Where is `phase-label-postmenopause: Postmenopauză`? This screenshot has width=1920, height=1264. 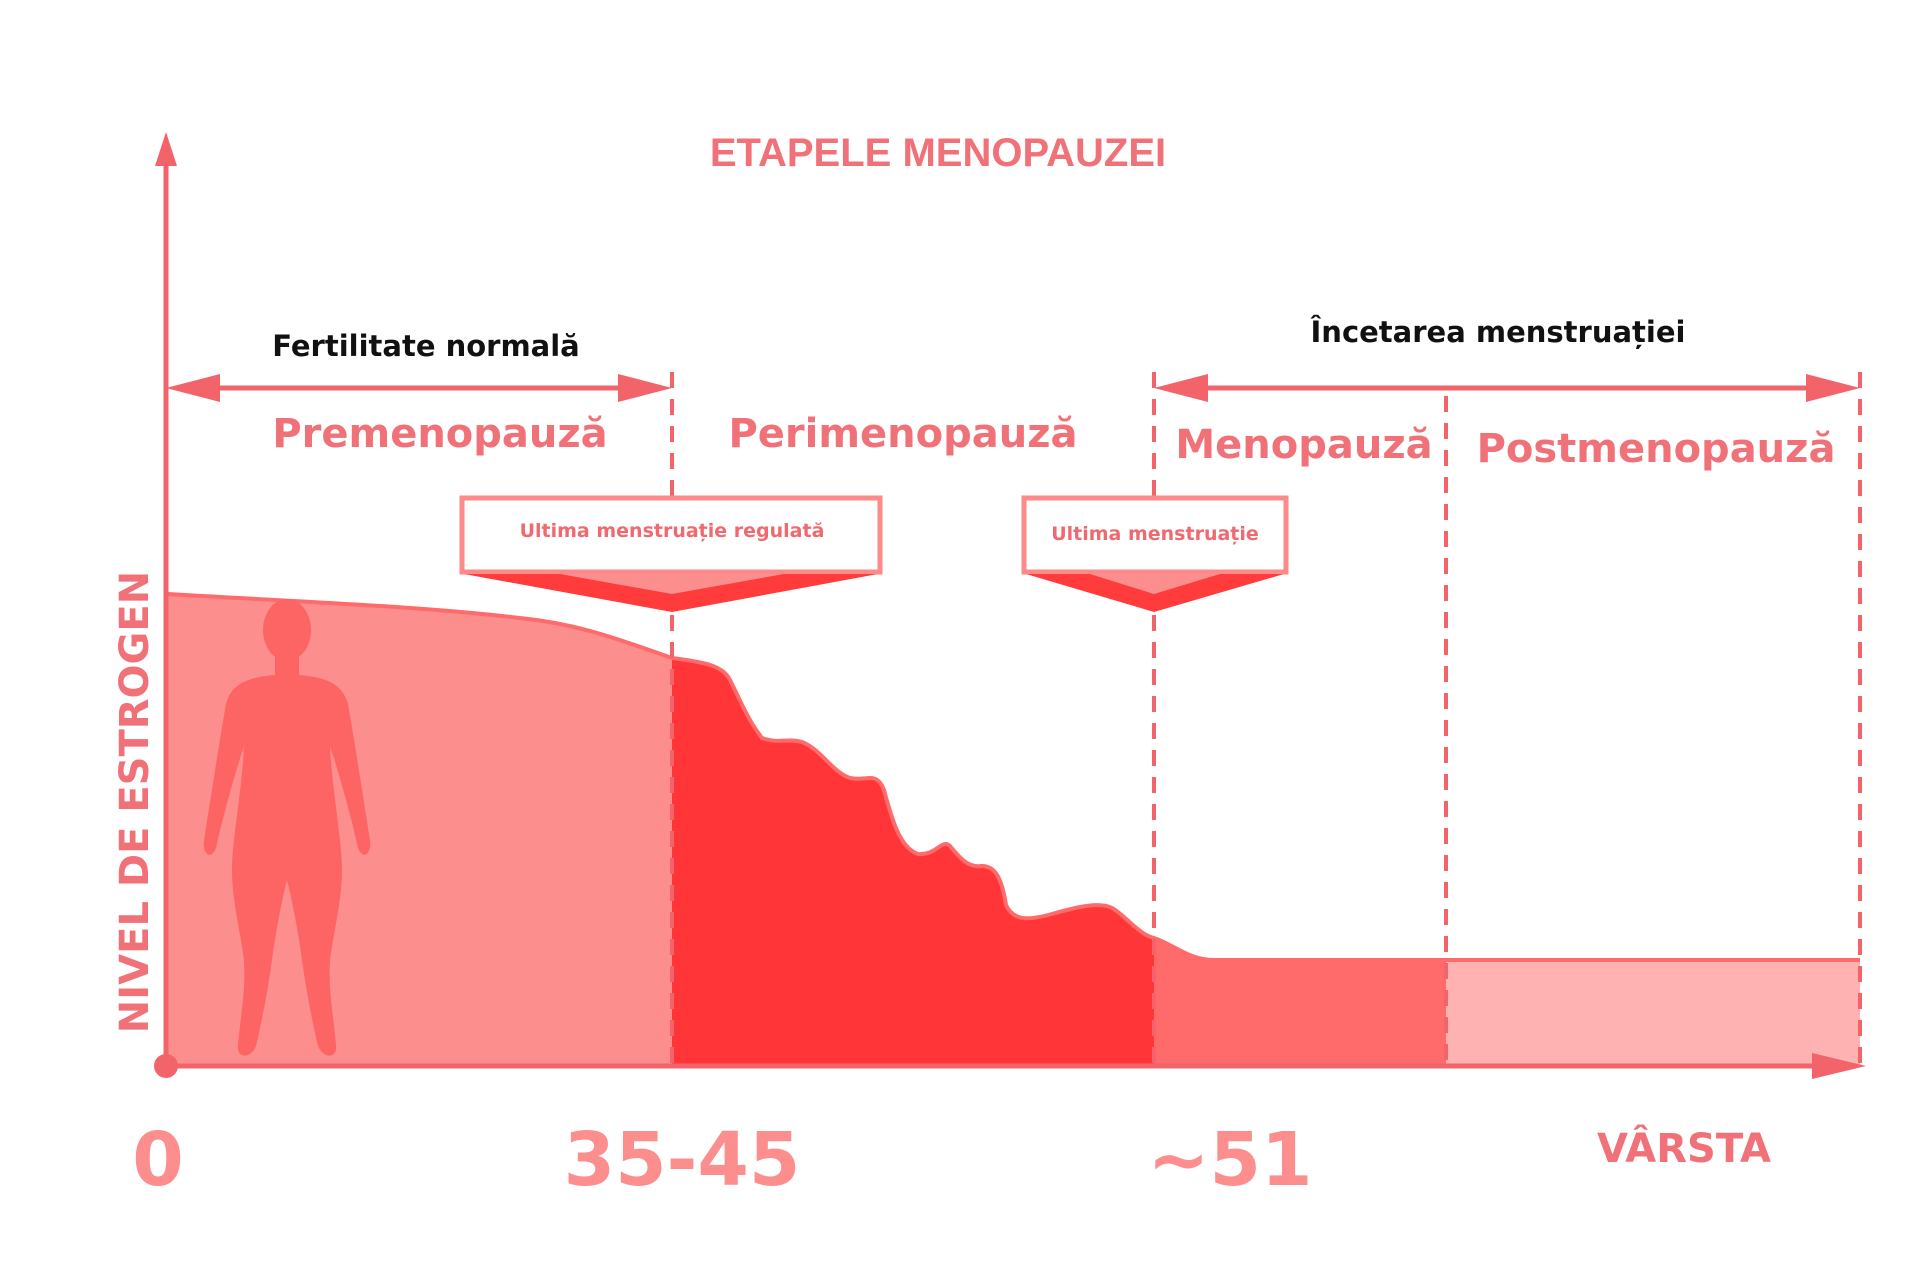 phase-label-postmenopause: Postmenopauză is located at coordinates (1656, 449).